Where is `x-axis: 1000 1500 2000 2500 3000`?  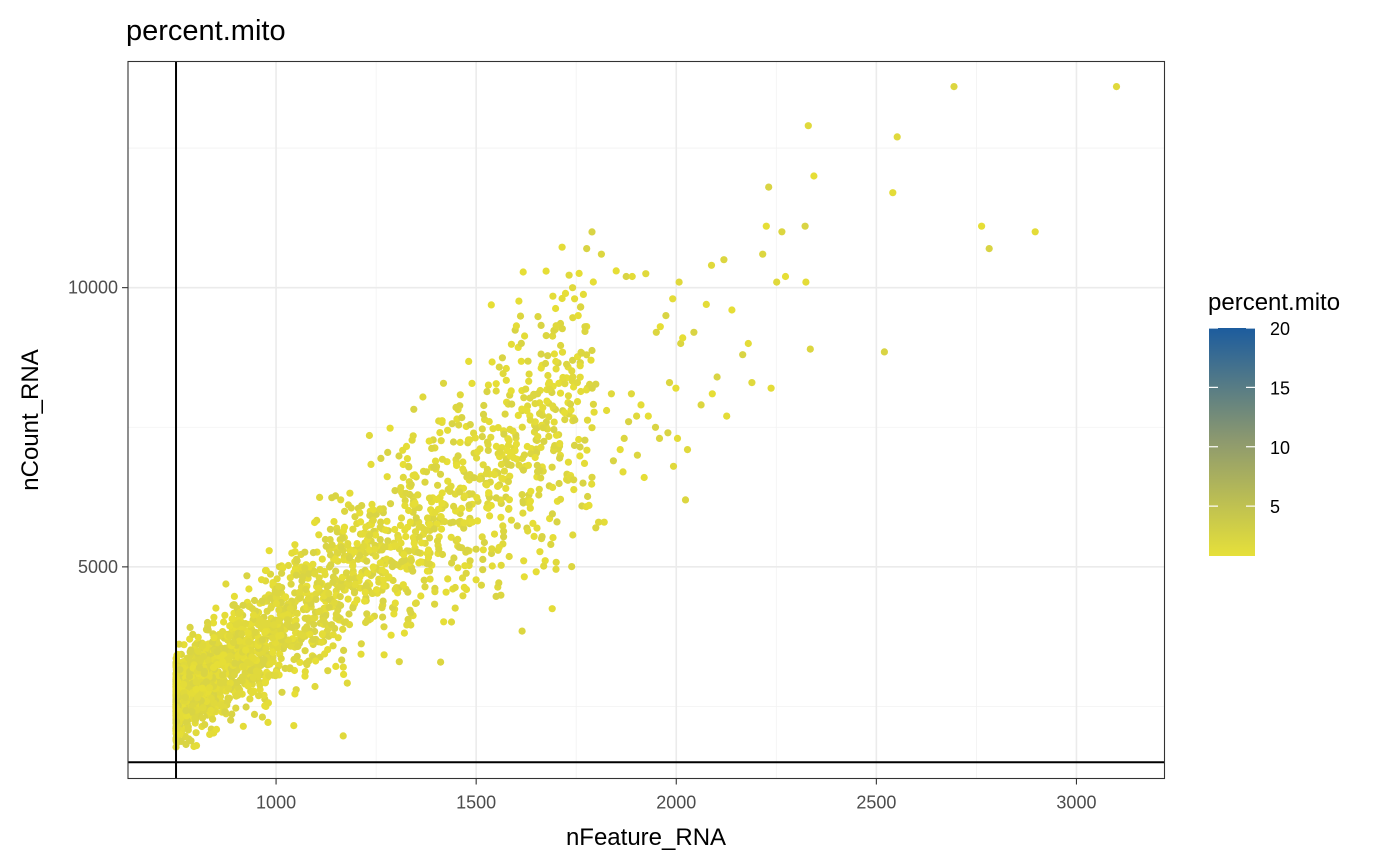
x-axis: 1000 1500 2000 2500 3000 is located at coordinates (676, 795).